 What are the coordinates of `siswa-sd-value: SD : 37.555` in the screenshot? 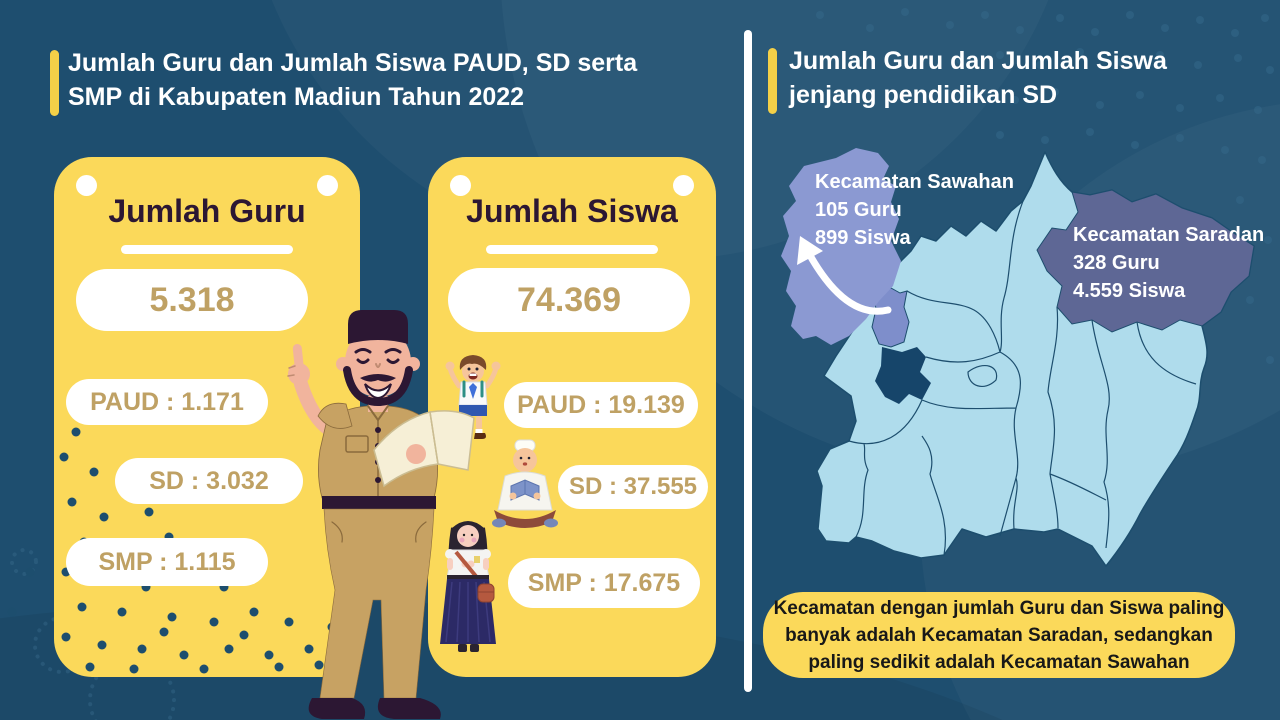 It's located at (633, 486).